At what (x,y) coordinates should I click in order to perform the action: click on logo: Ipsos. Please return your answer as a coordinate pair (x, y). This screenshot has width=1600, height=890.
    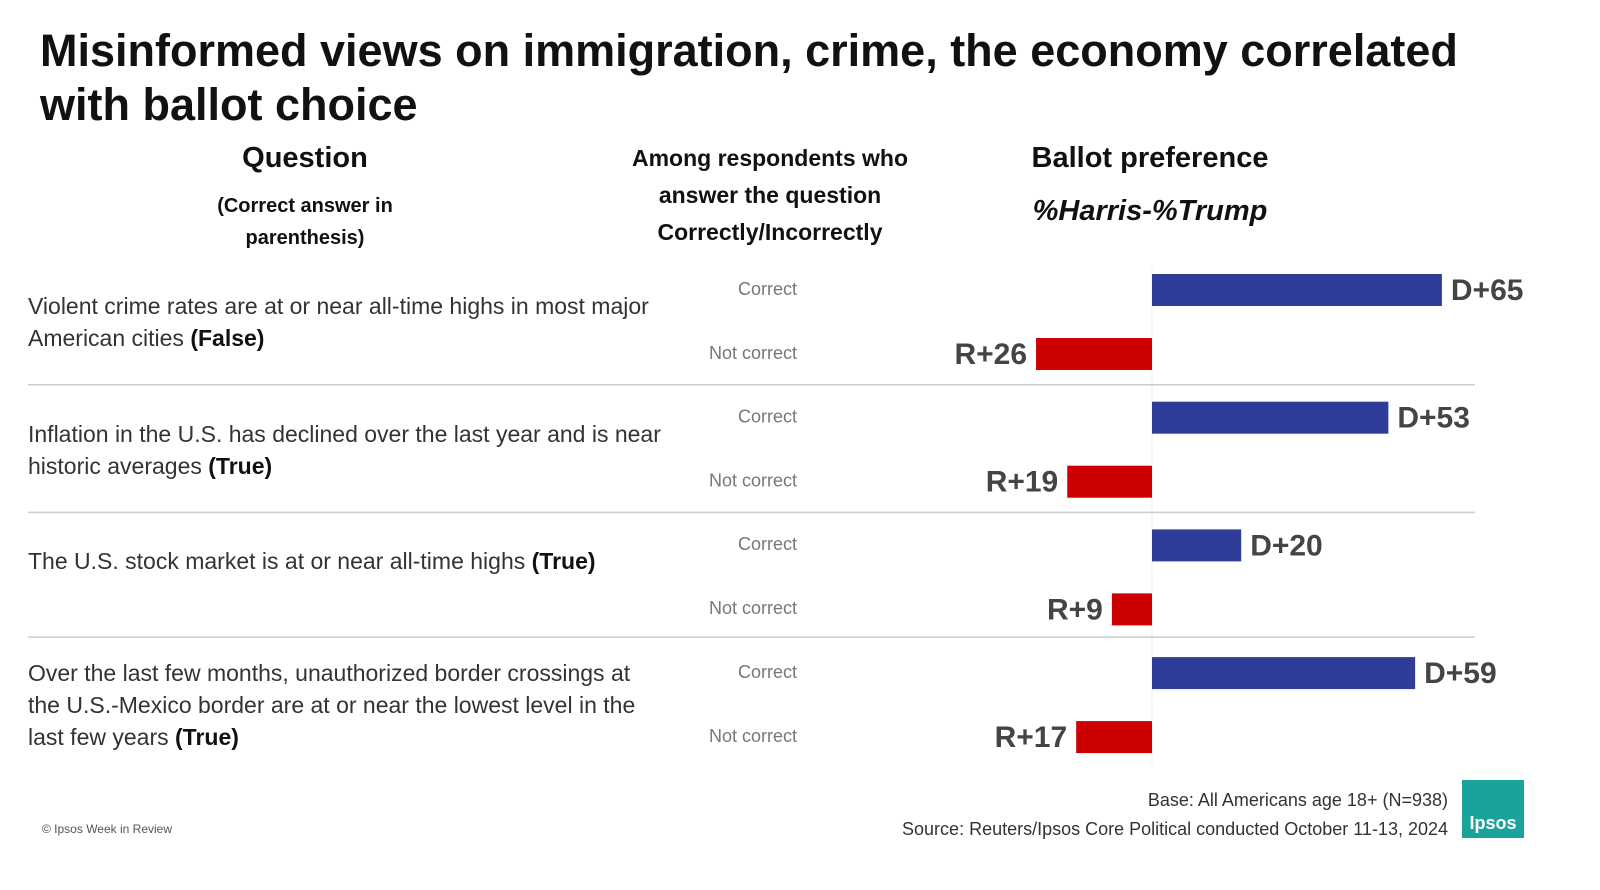
    Looking at the image, I should click on (1493, 809).